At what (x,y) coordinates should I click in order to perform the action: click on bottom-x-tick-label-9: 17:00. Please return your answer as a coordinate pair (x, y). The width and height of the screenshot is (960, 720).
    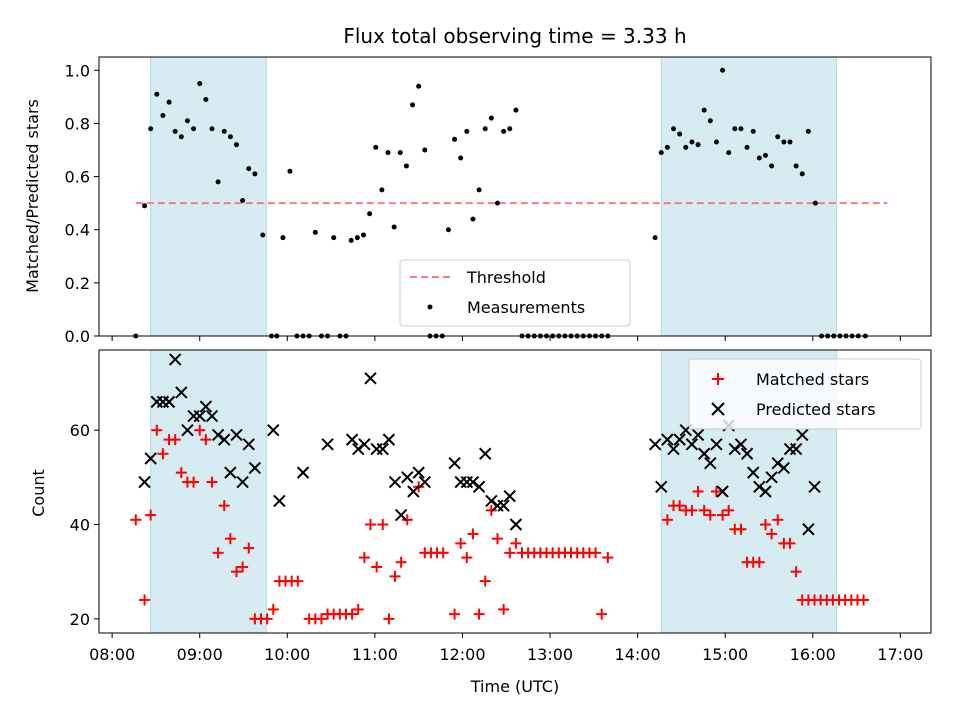
    Looking at the image, I should click on (900, 654).